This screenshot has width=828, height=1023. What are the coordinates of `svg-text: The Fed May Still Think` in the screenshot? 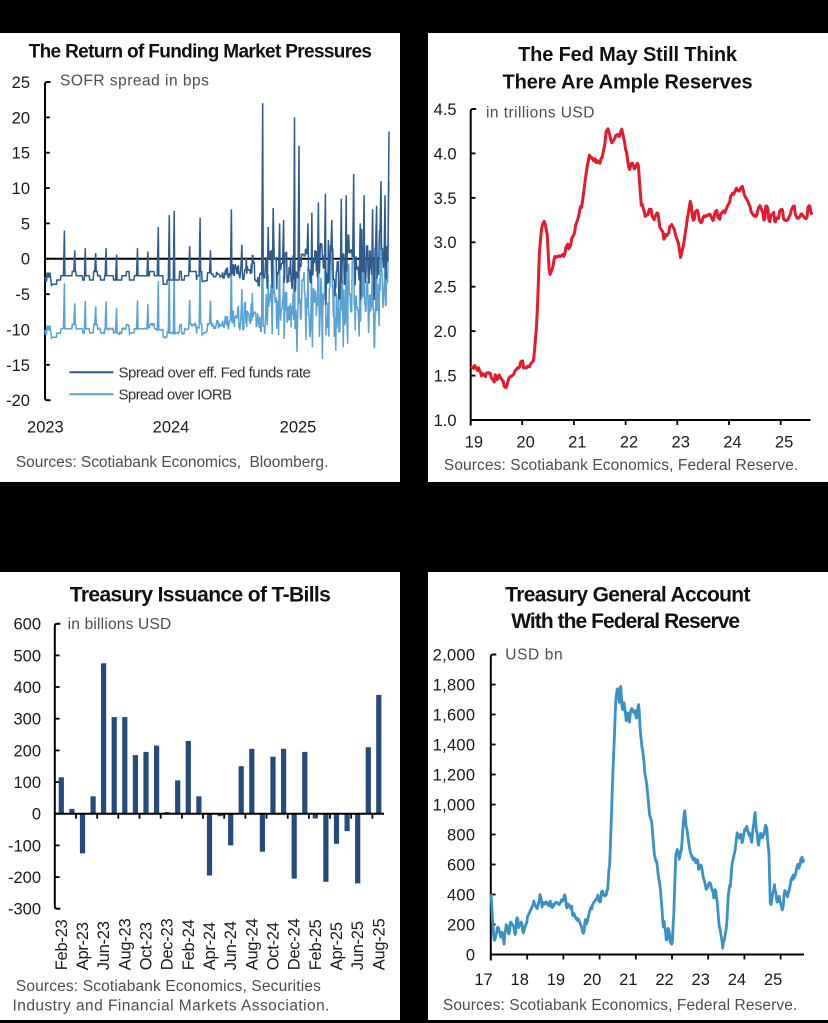 It's located at (628, 55).